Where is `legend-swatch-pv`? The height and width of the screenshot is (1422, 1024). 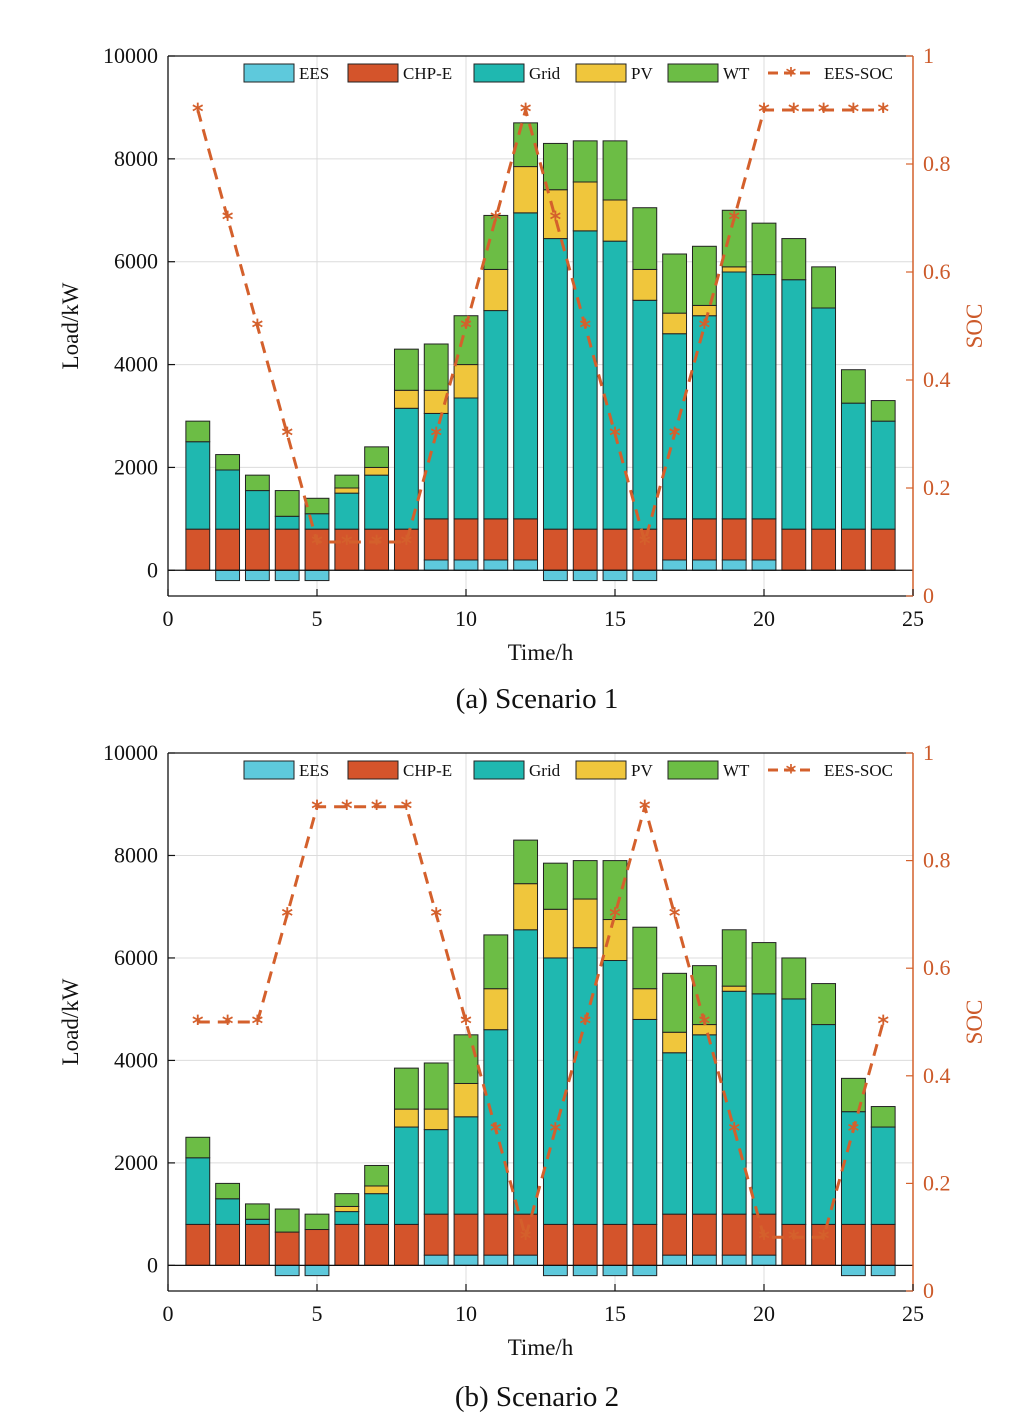 legend-swatch-pv is located at coordinates (601, 770).